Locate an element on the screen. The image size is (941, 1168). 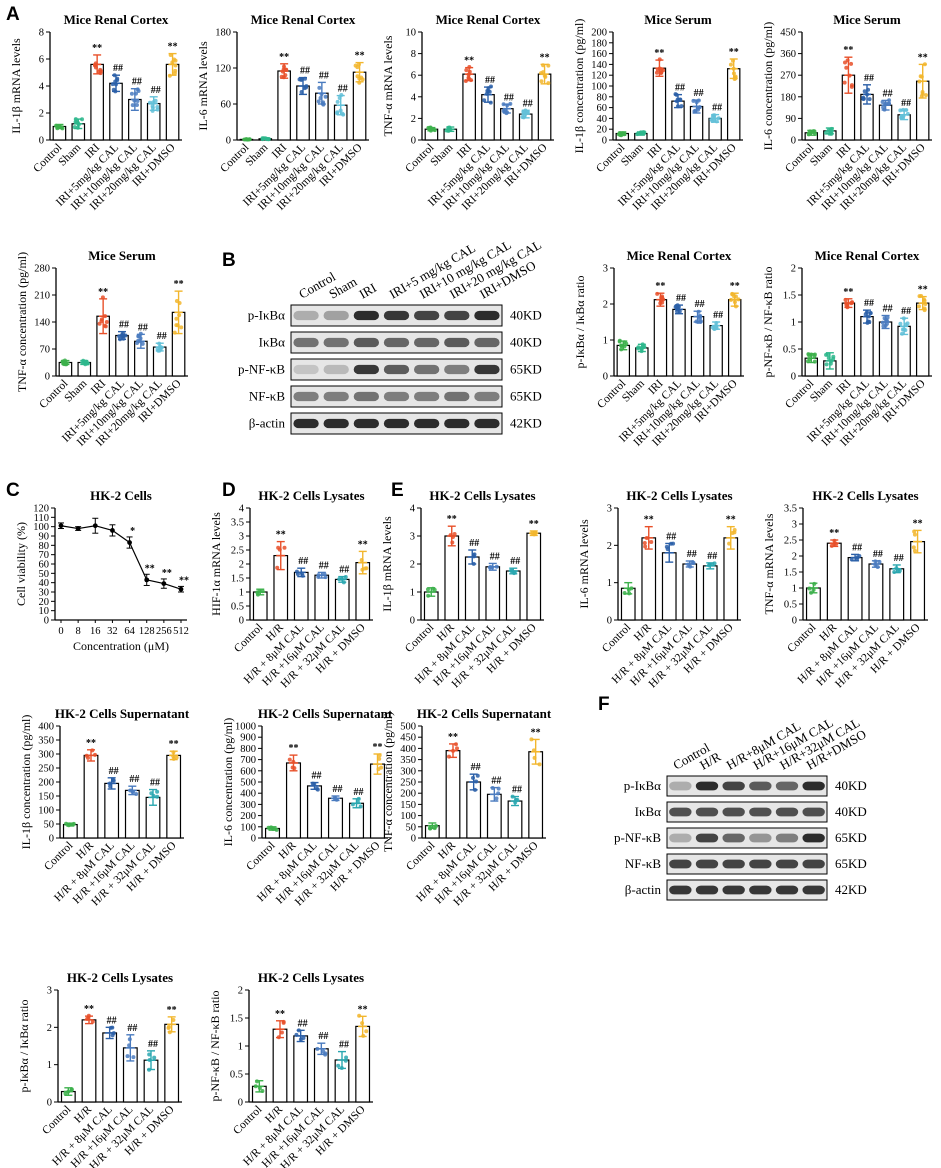
y-tick-label: 3 is located at coordinates (412, 537).